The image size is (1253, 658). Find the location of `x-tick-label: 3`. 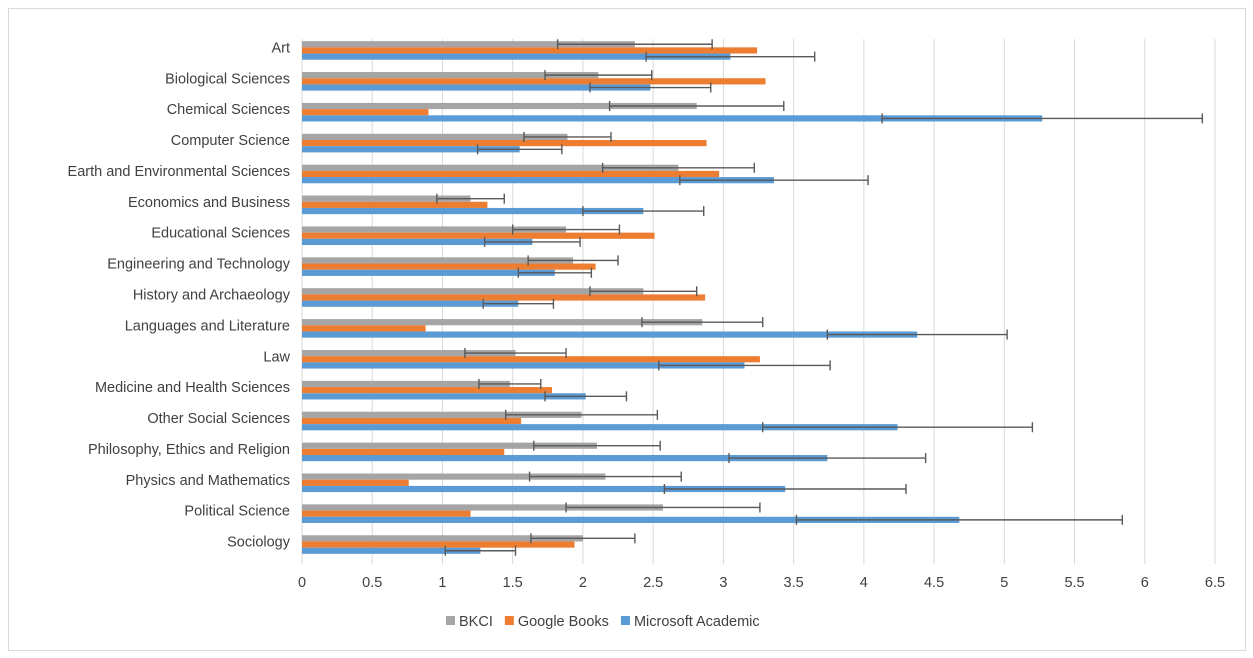

x-tick-label: 3 is located at coordinates (723, 583).